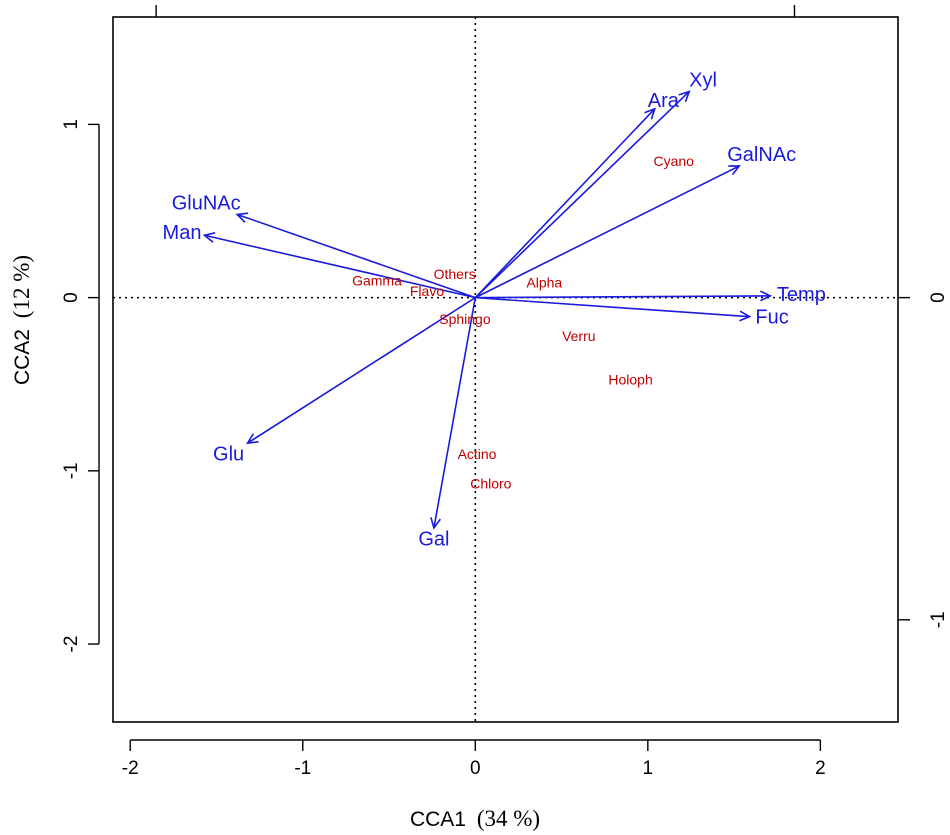  I want to click on vector-label-fuc: Fuc, so click(771, 318).